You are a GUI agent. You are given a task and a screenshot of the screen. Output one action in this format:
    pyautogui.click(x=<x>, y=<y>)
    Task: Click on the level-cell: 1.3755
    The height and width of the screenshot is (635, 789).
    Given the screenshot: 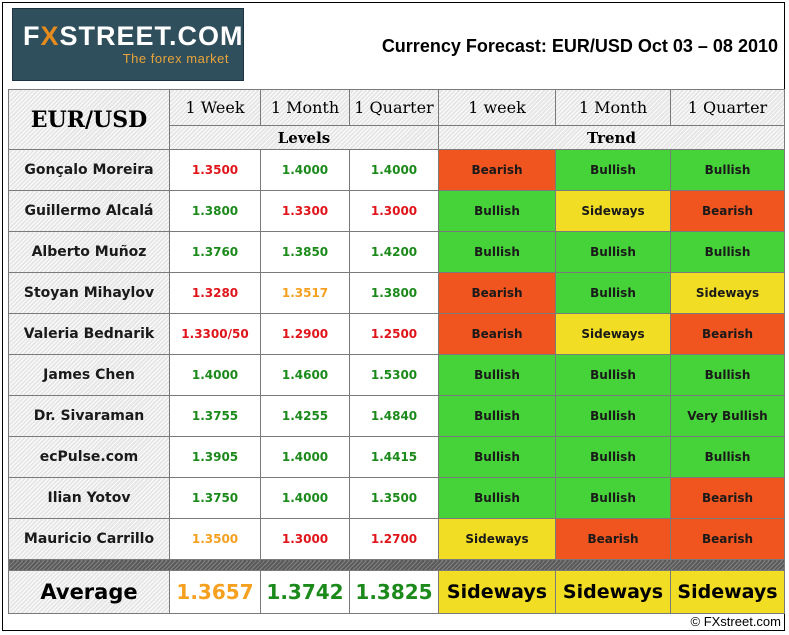 What is the action you would take?
    pyautogui.click(x=215, y=416)
    